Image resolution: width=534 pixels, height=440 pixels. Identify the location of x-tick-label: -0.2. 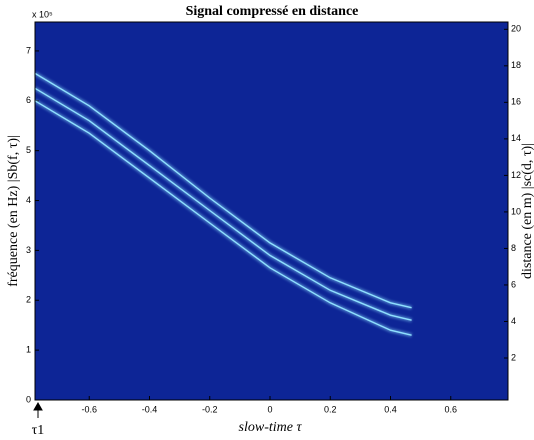
(210, 409).